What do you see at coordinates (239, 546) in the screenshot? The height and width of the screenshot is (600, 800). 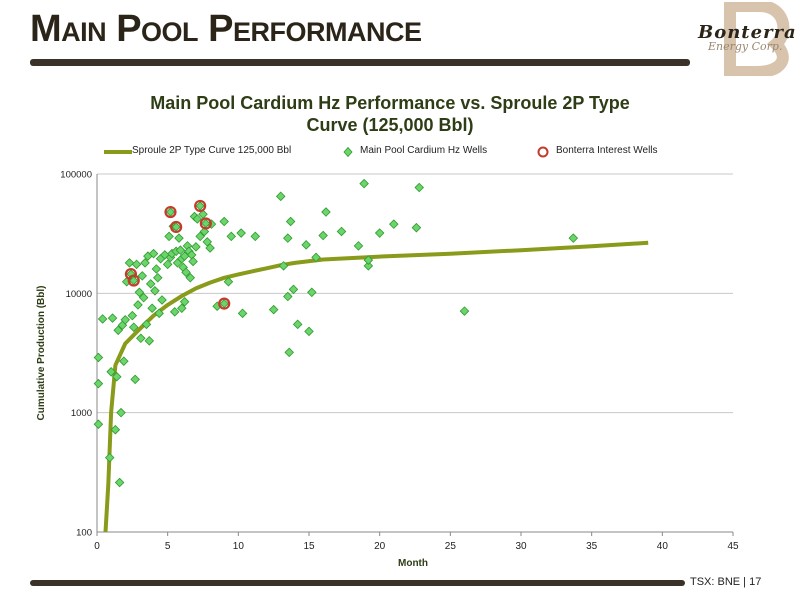 I see `x-tick-label: 10` at bounding box center [239, 546].